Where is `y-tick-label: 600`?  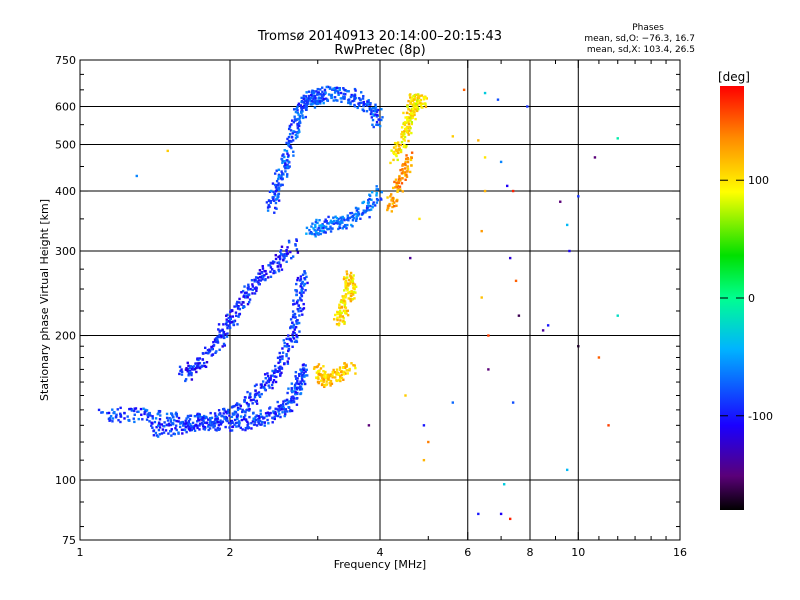
y-tick-label: 600 is located at coordinates (65, 107).